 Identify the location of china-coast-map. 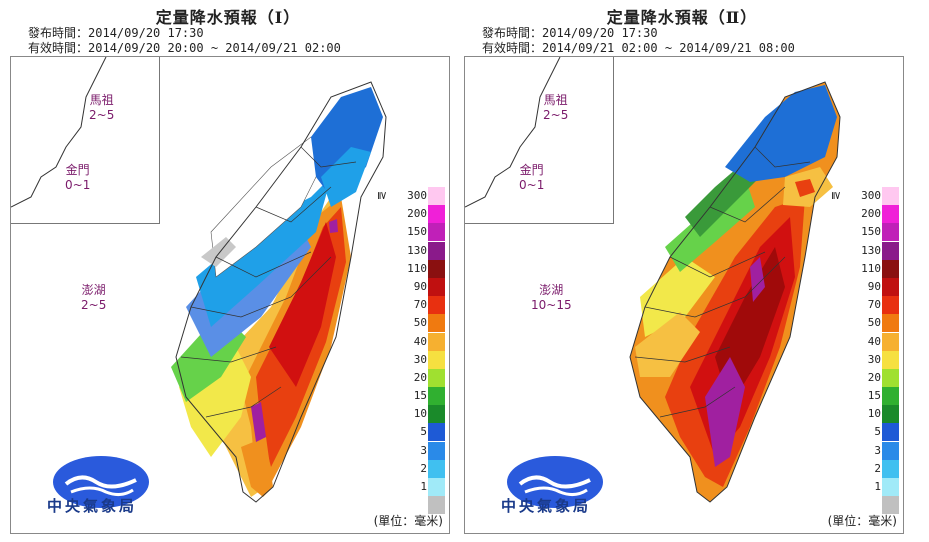
(513, 132).